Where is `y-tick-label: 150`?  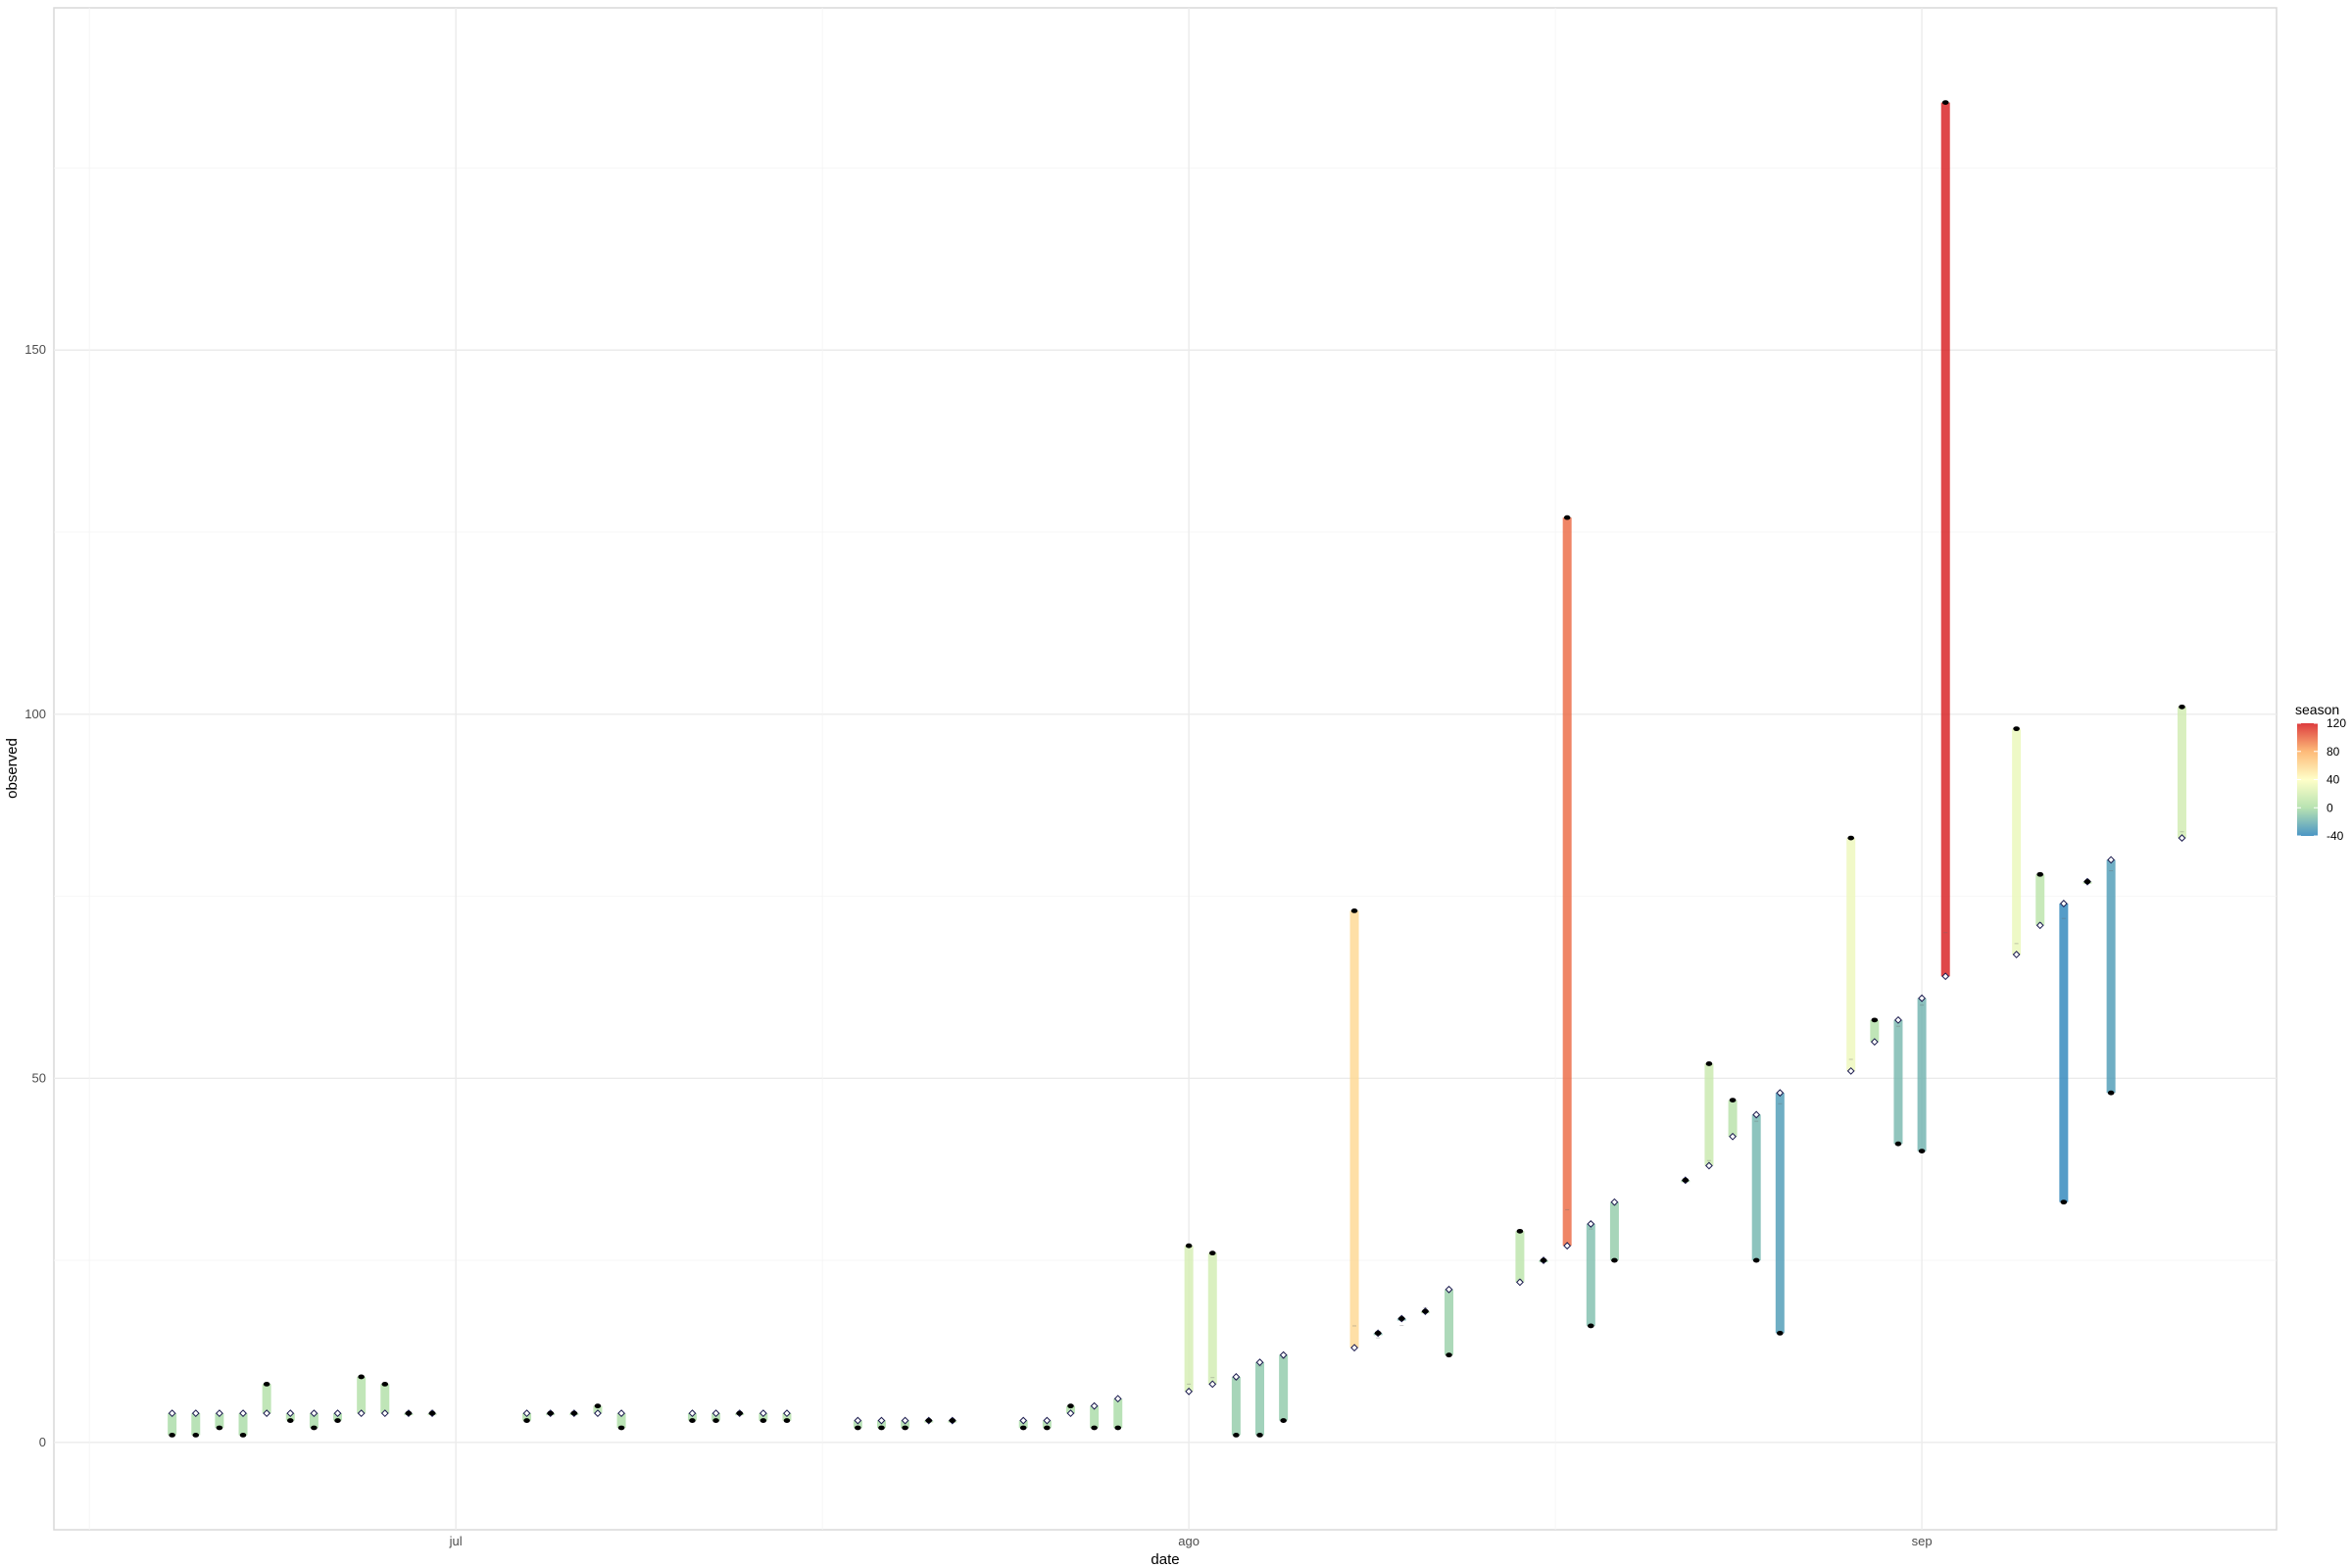 y-tick-label: 150 is located at coordinates (35, 349).